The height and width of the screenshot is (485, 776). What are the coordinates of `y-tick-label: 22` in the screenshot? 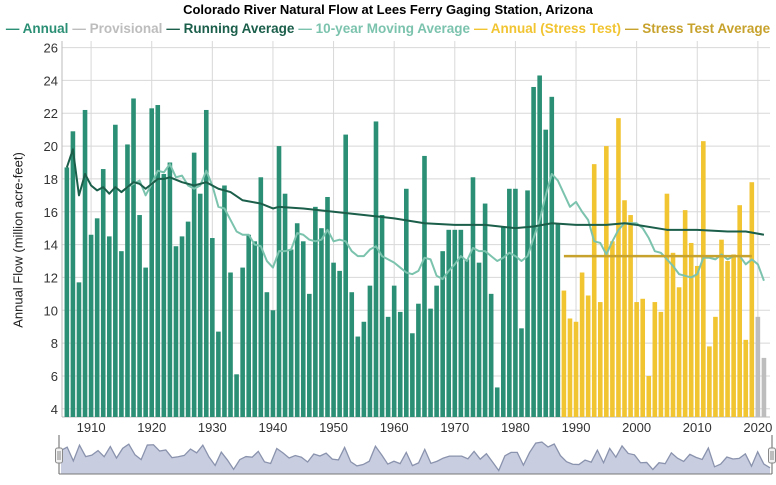 It's located at (51, 113).